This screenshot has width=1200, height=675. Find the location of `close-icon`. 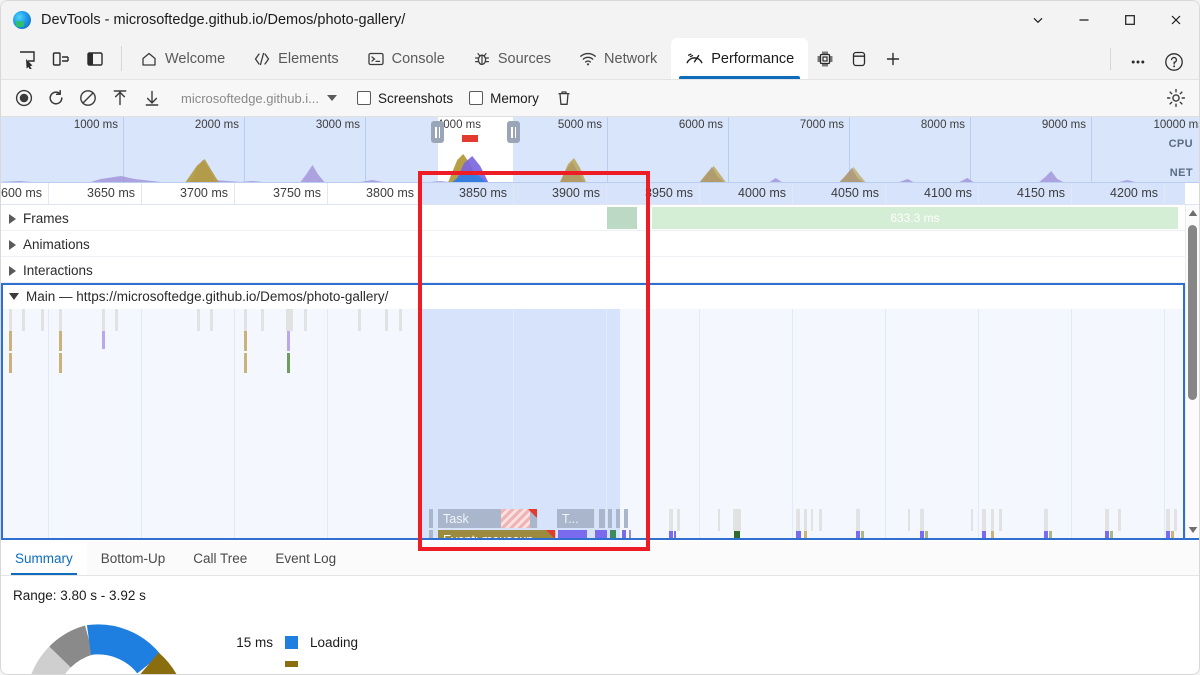

close-icon is located at coordinates (1176, 19).